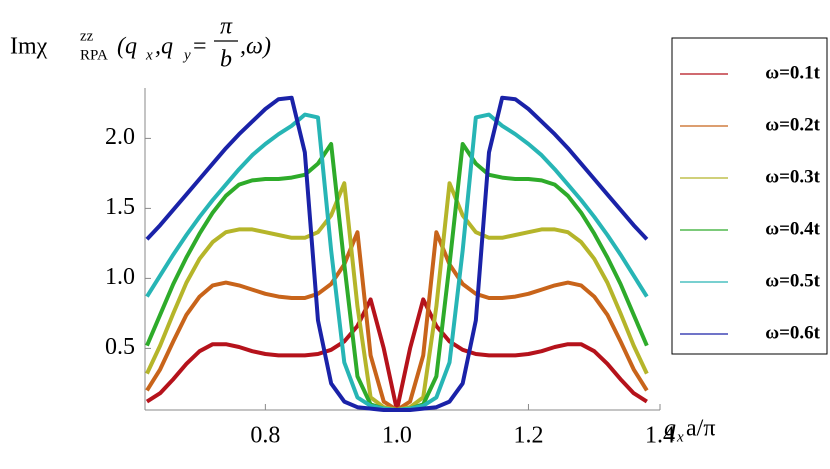  I want to click on x-tick-label: 1.4, so click(660, 436).